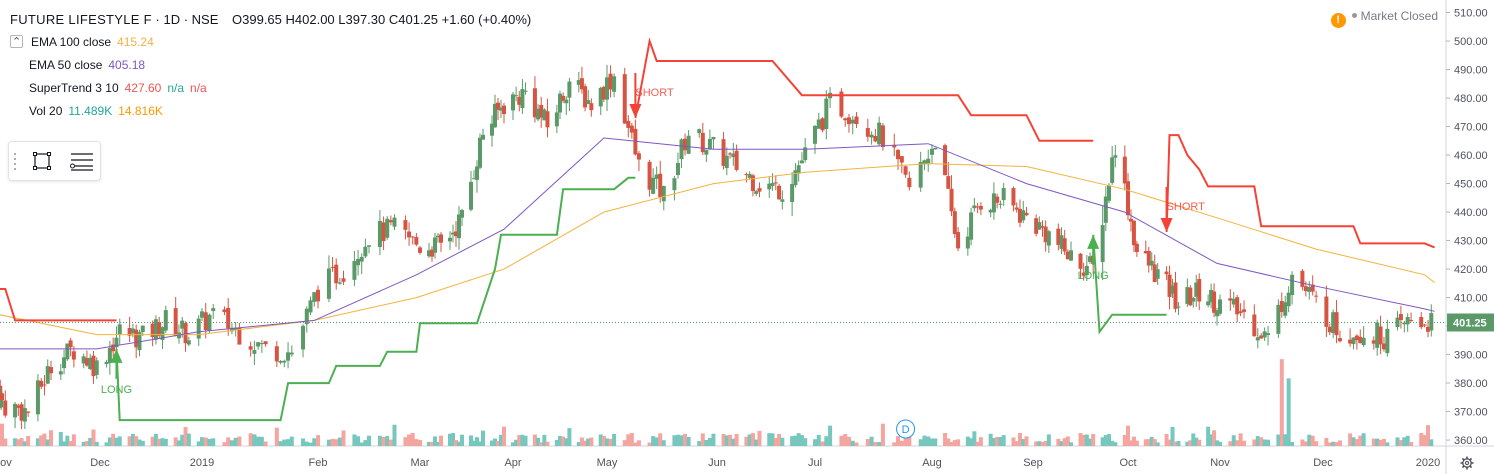 The width and height of the screenshot is (1494, 474). I want to click on indicator-ema50: EMA 50 close 405.18, so click(270, 65).